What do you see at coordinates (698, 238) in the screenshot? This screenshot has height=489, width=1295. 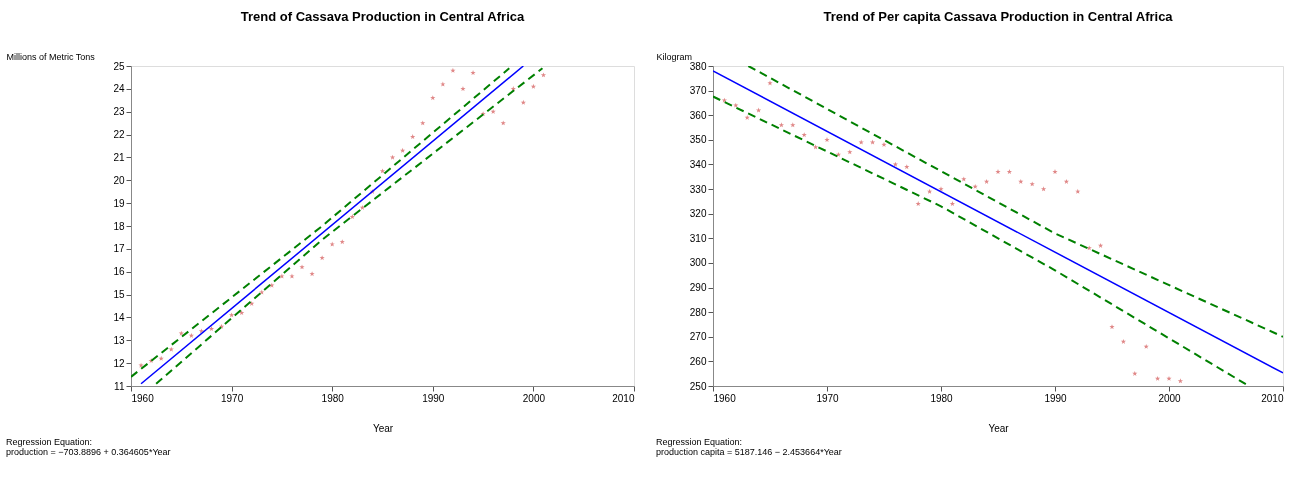 I see `y-tick-label: 310` at bounding box center [698, 238].